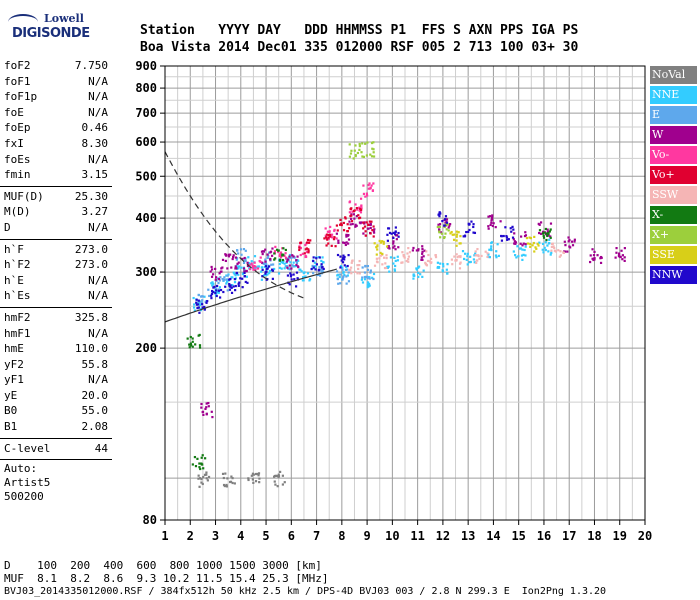 This screenshot has width=700, height=600. Describe the element at coordinates (56, 365) in the screenshot. I see `param-row: yF2 55.8` at that location.